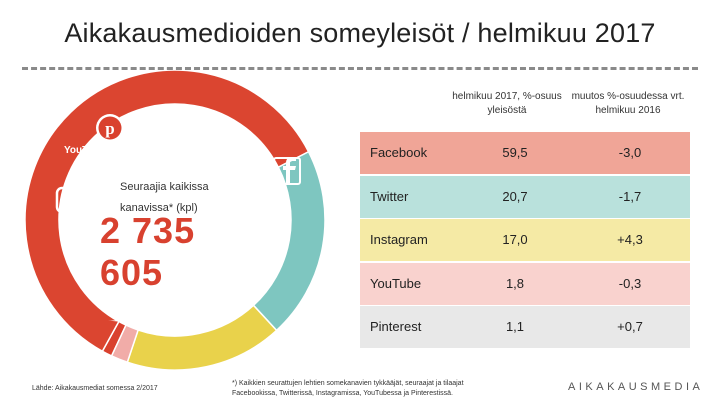 This screenshot has width=720, height=405. Describe the element at coordinates (628, 103) in the screenshot. I see `column-header-change: muutos %-osuudessa vrt. helmikuu 2016` at that location.